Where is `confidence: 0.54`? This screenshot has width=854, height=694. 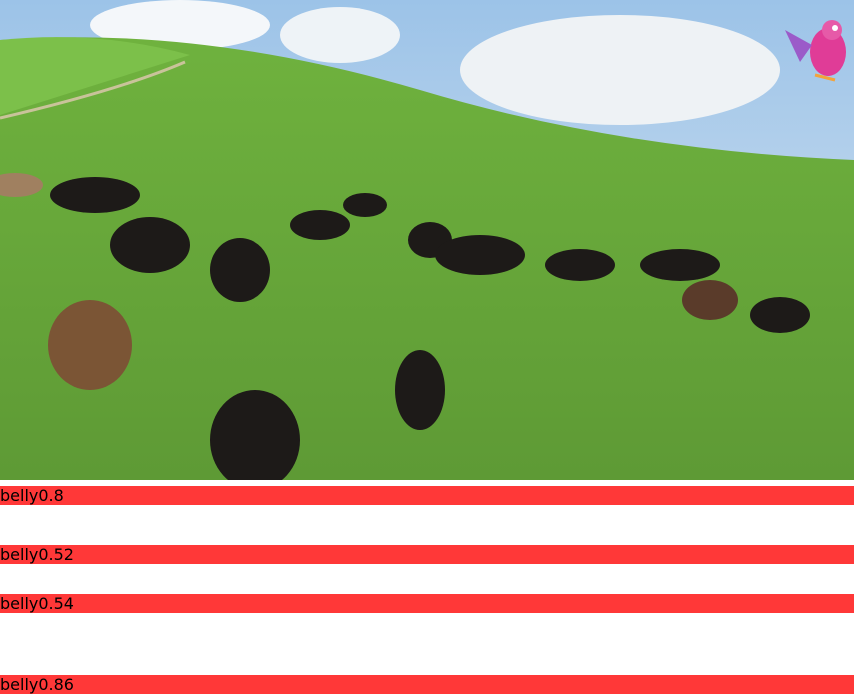
confidence: 0.54 is located at coordinates (56, 603).